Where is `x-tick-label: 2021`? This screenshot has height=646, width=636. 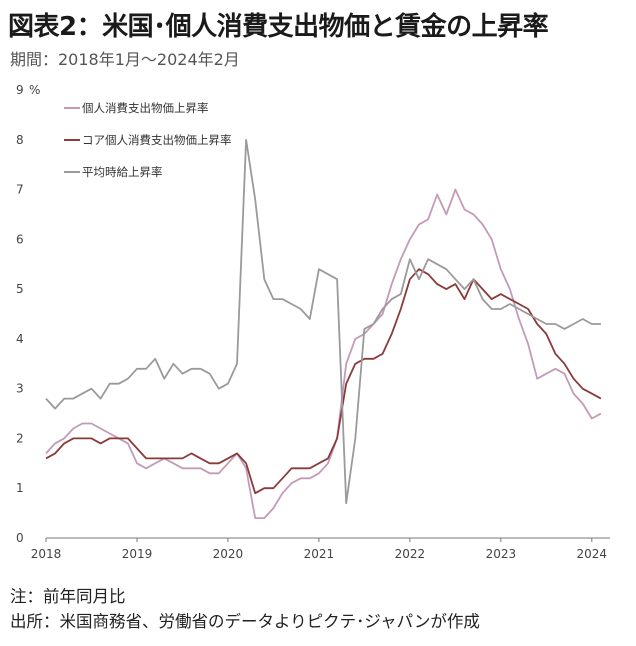
x-tick-label: 2021 is located at coordinates (319, 554).